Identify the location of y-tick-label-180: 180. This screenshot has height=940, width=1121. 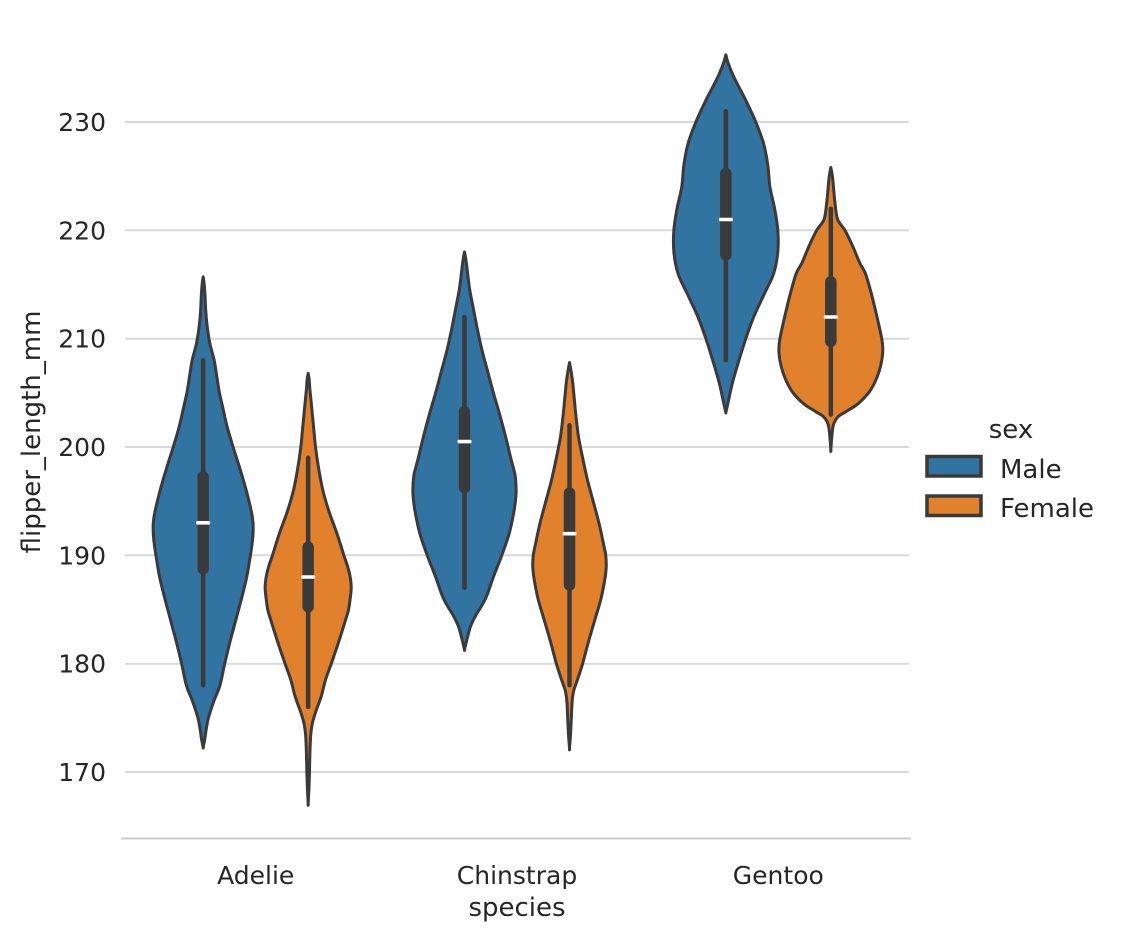
(82, 664).